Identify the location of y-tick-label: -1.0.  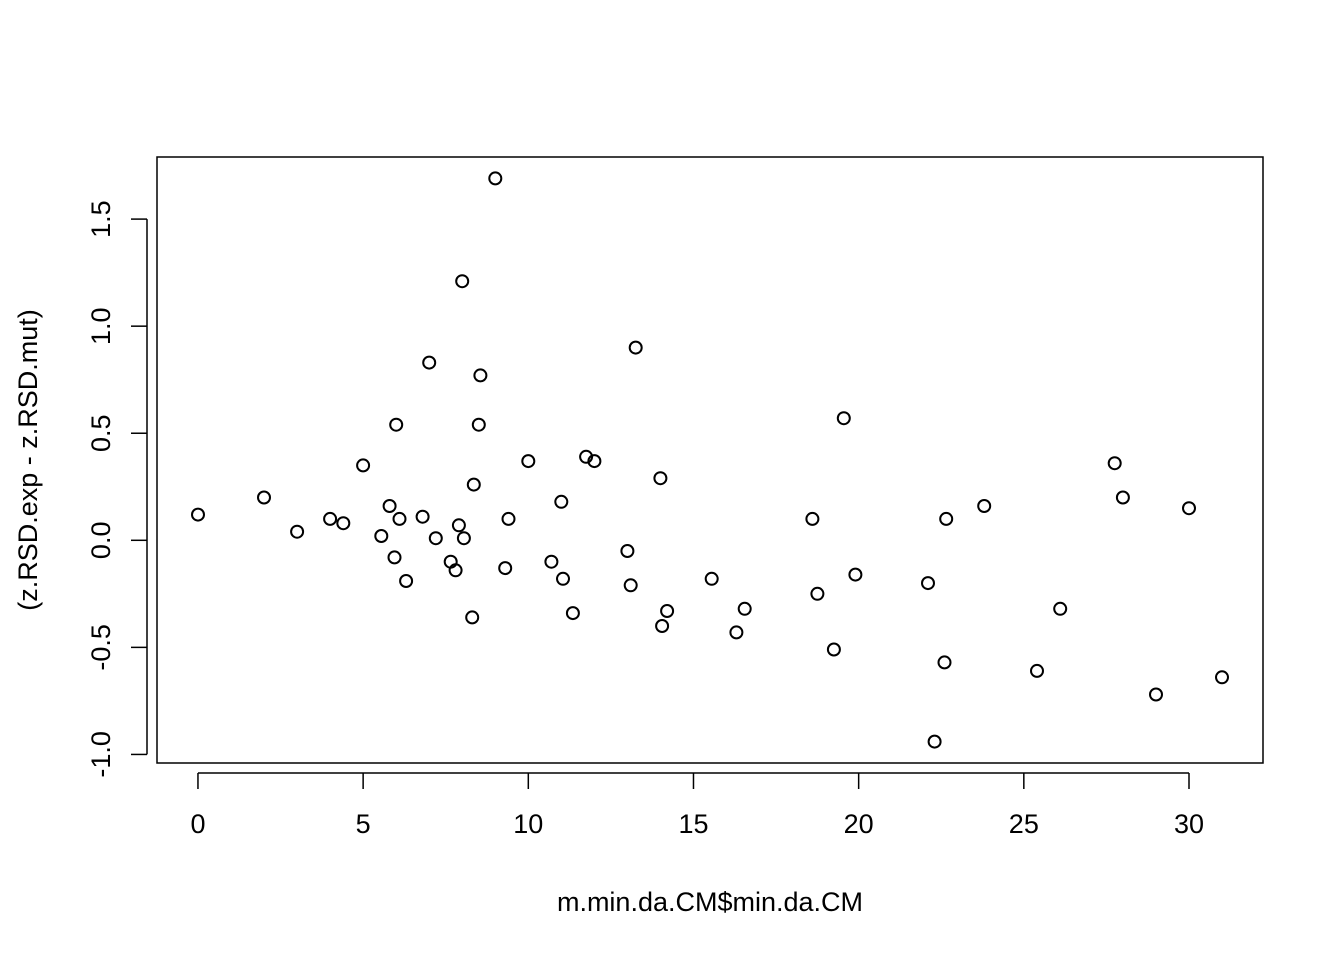
(101, 754).